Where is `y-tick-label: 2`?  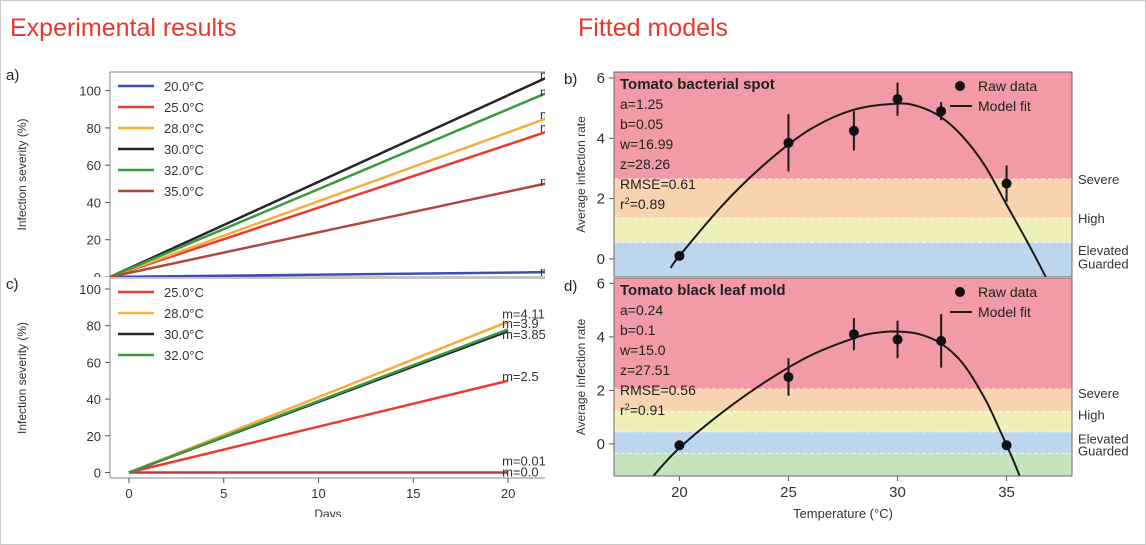
y-tick-label: 2 is located at coordinates (601, 199).